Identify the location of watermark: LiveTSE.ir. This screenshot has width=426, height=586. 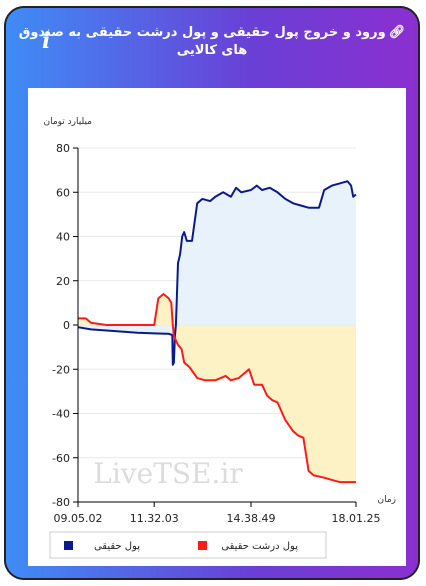
(168, 473).